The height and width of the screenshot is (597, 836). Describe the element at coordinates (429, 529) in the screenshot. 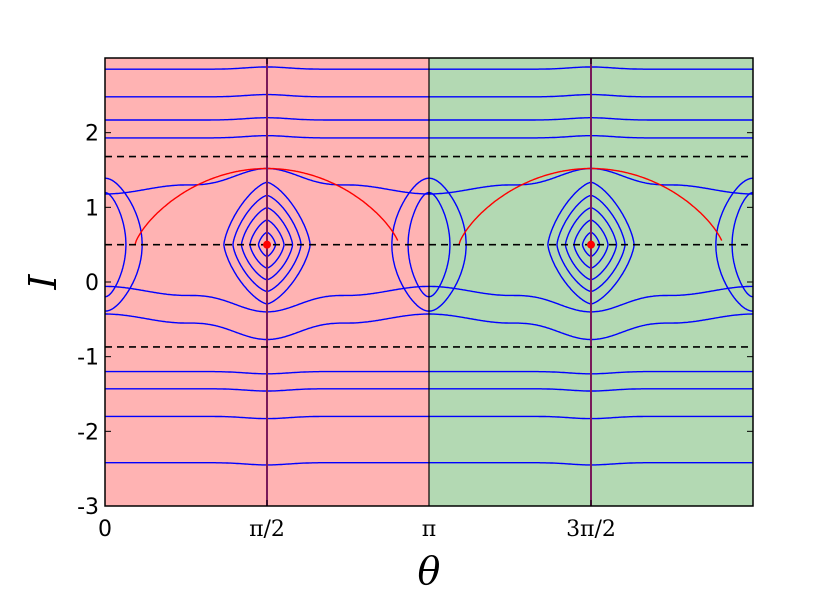

I see `x-tick-label-3: π` at that location.